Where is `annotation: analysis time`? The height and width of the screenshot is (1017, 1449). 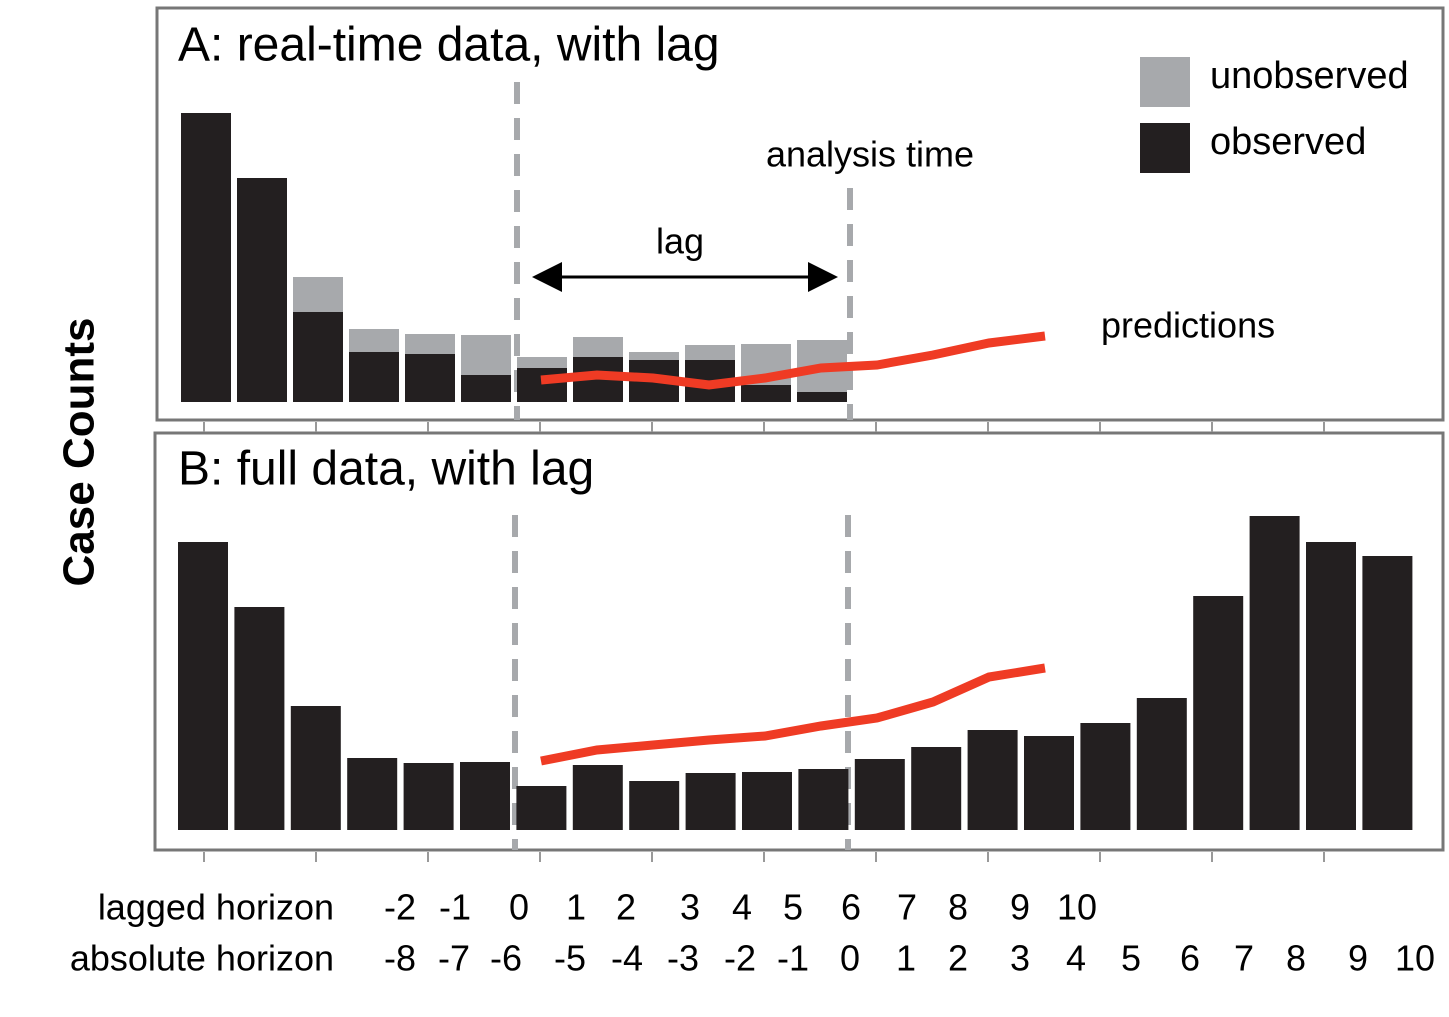
annotation: analysis time is located at coordinates (870, 154).